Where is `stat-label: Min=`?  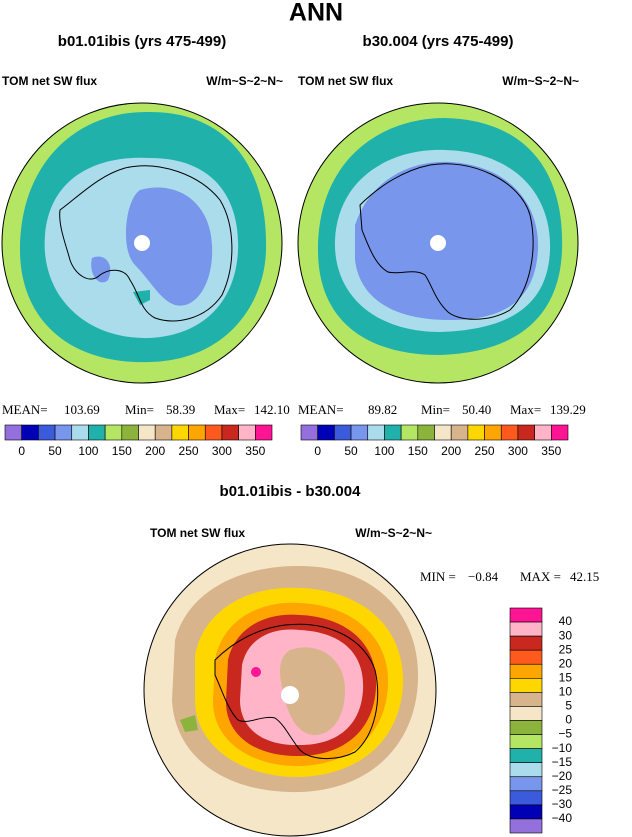
stat-label: Min= is located at coordinates (435, 409).